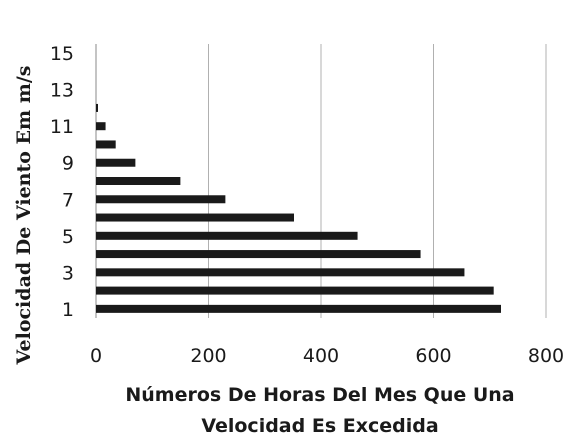 The image size is (583, 448). What do you see at coordinates (433, 356) in the screenshot?
I see `x-tick-label-600: 600` at bounding box center [433, 356].